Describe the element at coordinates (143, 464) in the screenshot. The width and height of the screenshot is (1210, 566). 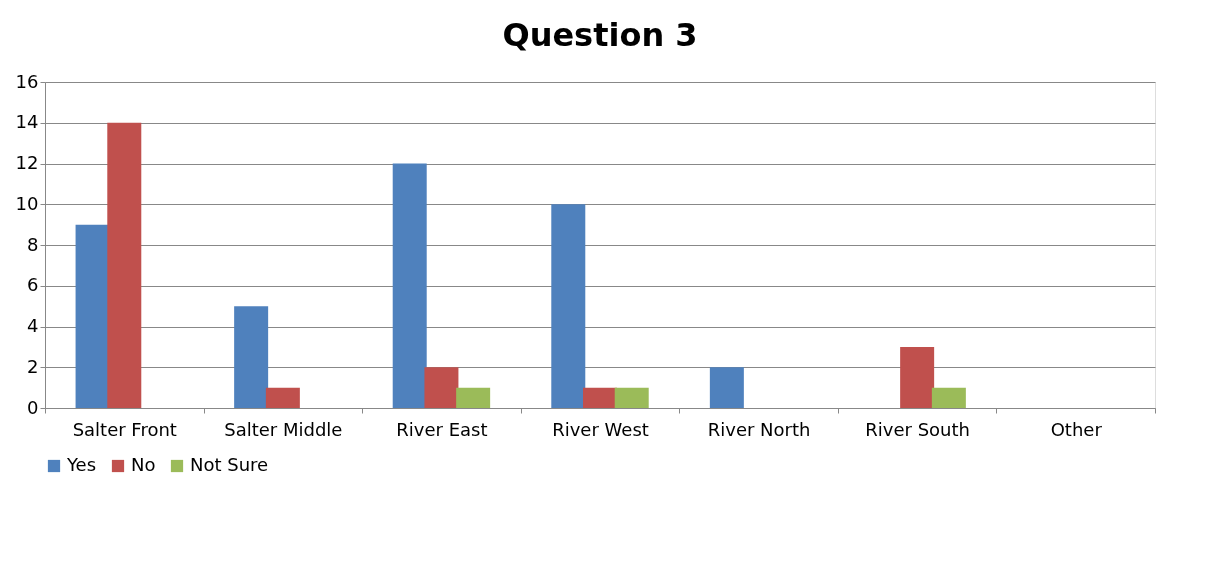
I see `legend-label: No` at that location.